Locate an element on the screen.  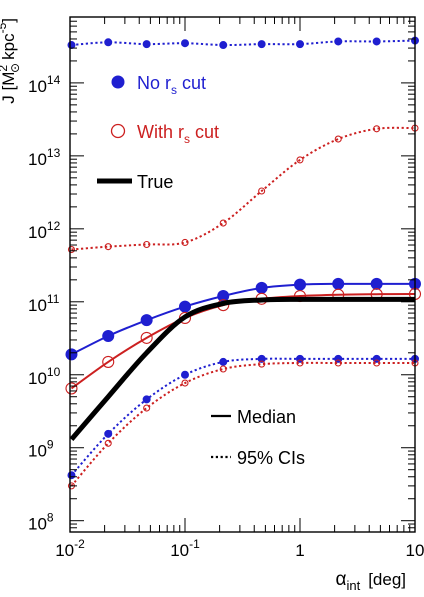
x-axis-label-sub: int is located at coordinates (353, 585).